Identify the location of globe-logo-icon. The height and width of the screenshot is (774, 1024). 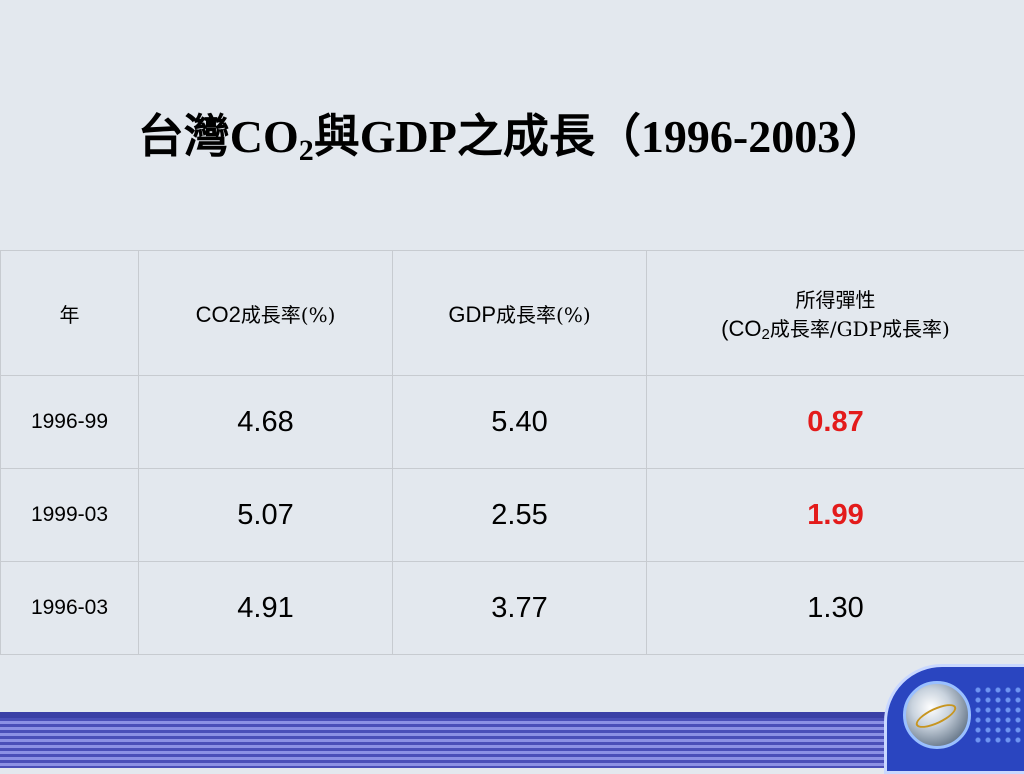
(937, 715).